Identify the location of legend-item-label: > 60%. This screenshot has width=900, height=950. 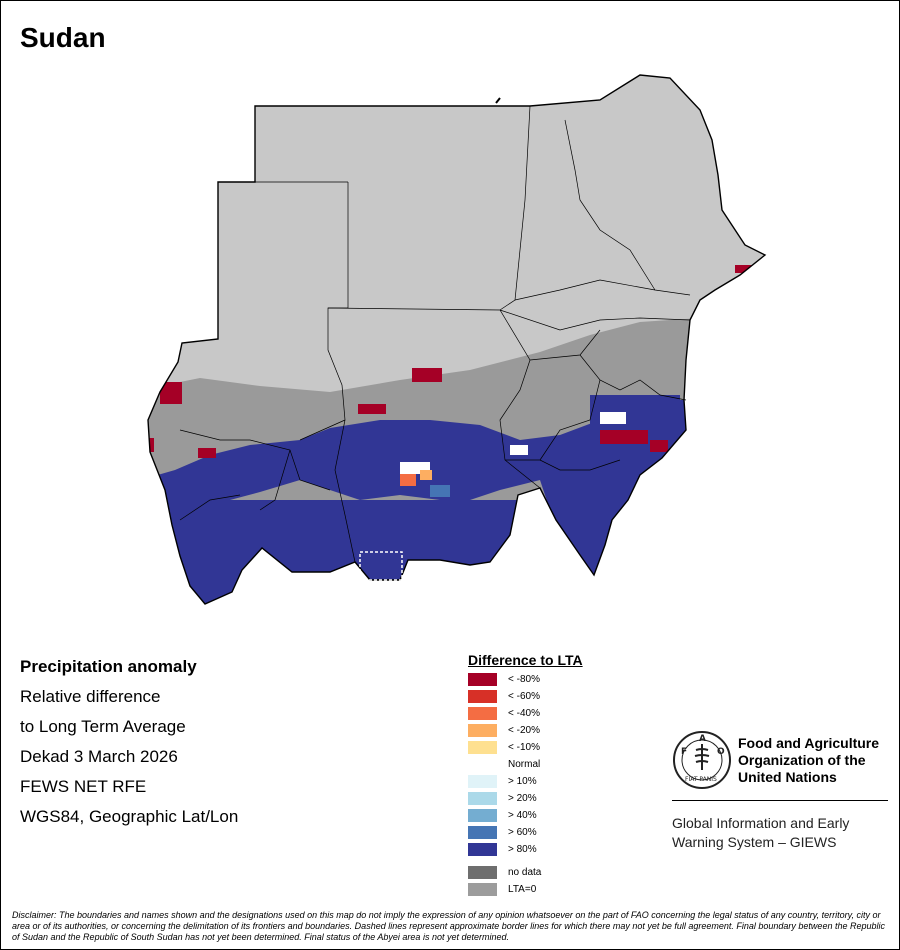
(522, 832).